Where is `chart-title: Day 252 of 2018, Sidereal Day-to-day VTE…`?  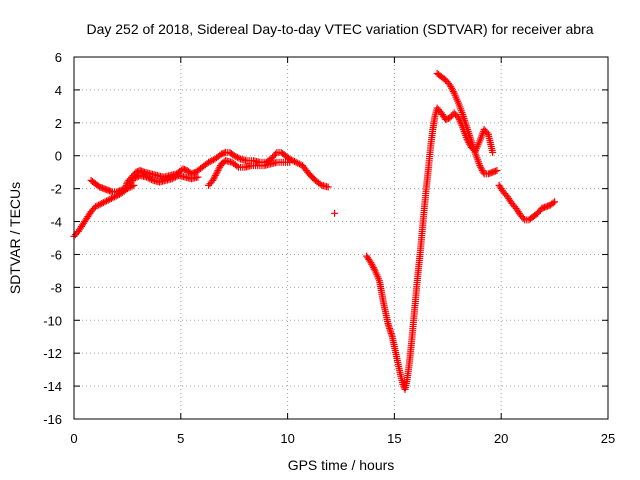 chart-title: Day 252 of 2018, Sidereal Day-to-day VTE… is located at coordinates (339, 29).